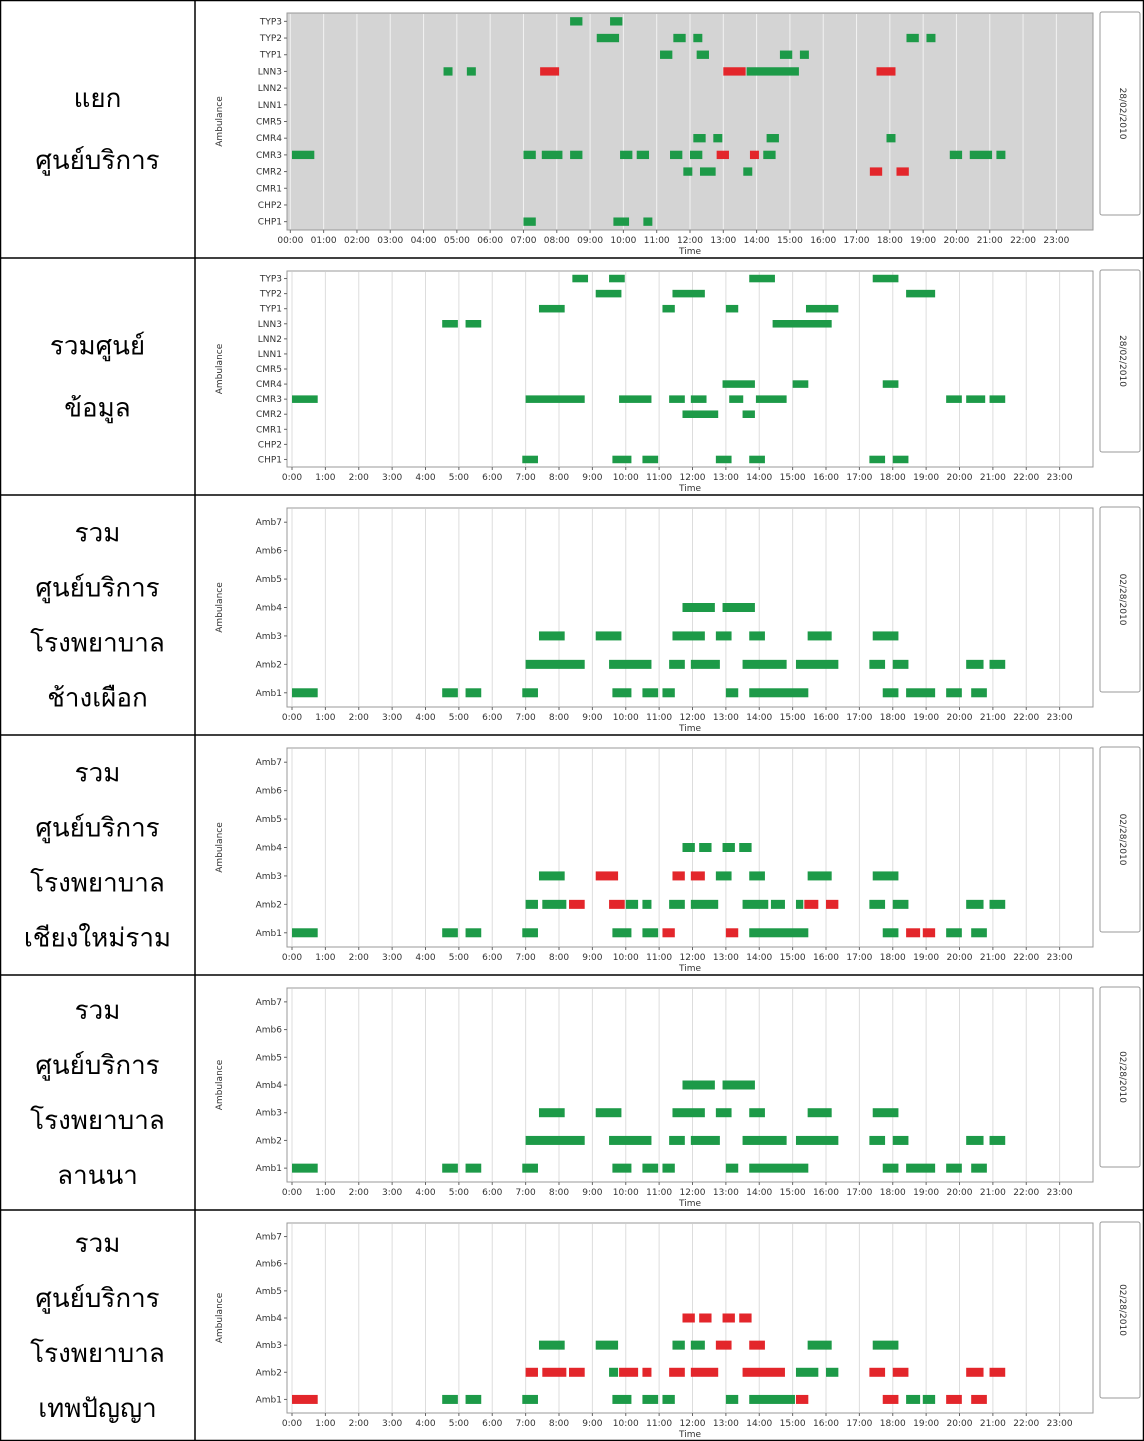 The width and height of the screenshot is (1144, 1441). Describe the element at coordinates (270, 310) in the screenshot. I see `y-tick-label: TYP1` at that location.